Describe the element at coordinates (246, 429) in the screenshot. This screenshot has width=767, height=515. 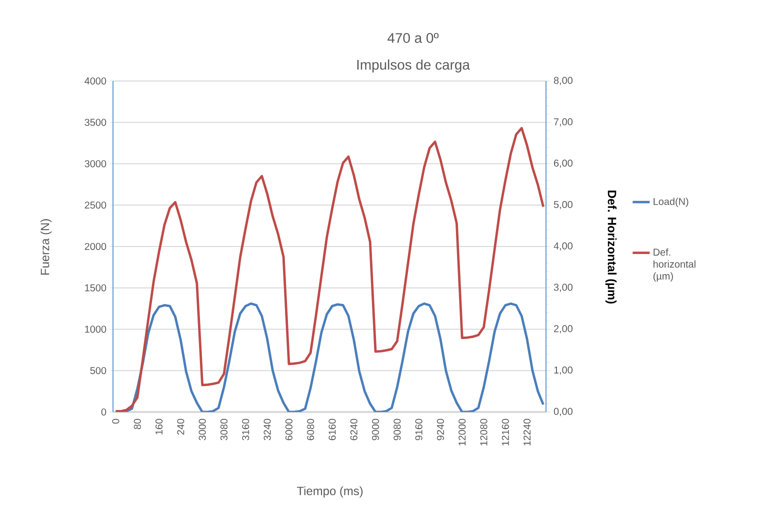
I see `x-tick-label: 3160` at that location.